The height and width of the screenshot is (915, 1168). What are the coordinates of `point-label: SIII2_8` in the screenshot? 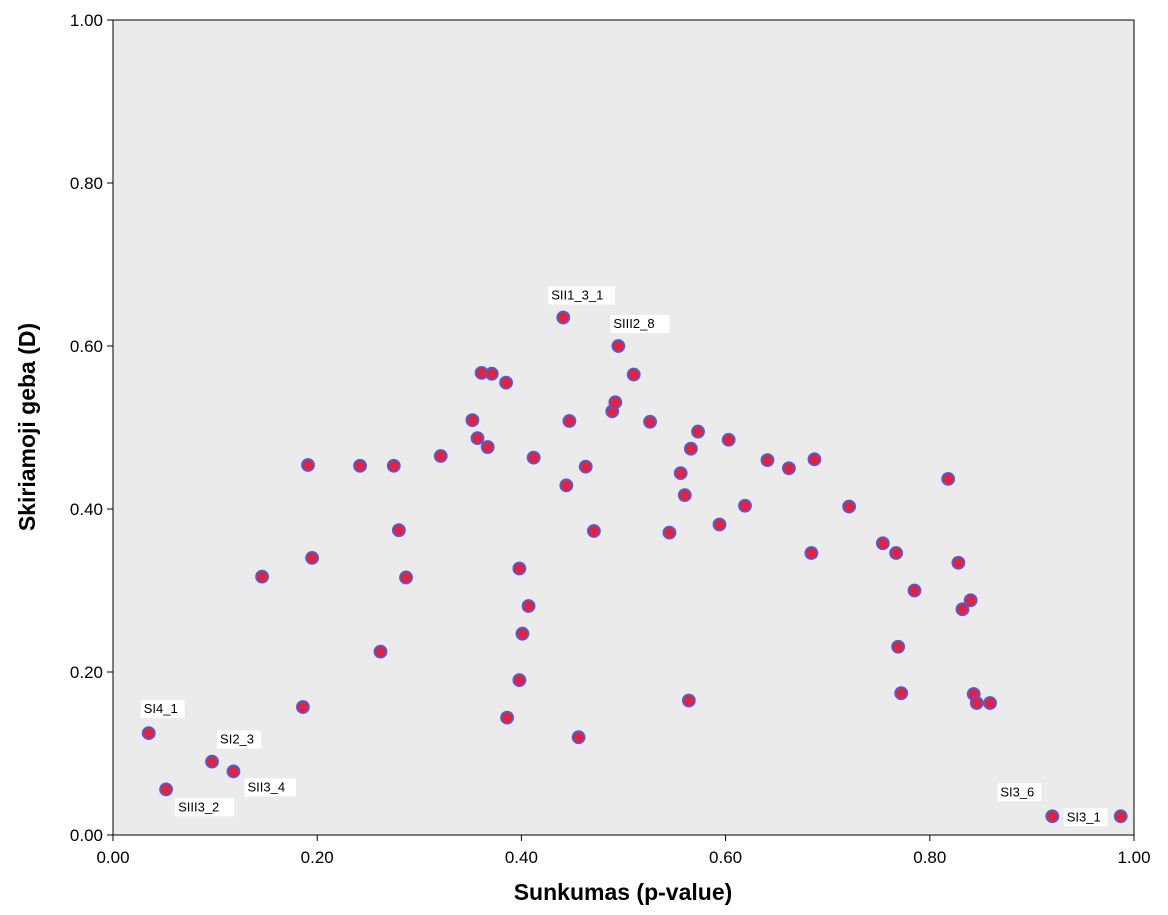 It's located at (633, 323).